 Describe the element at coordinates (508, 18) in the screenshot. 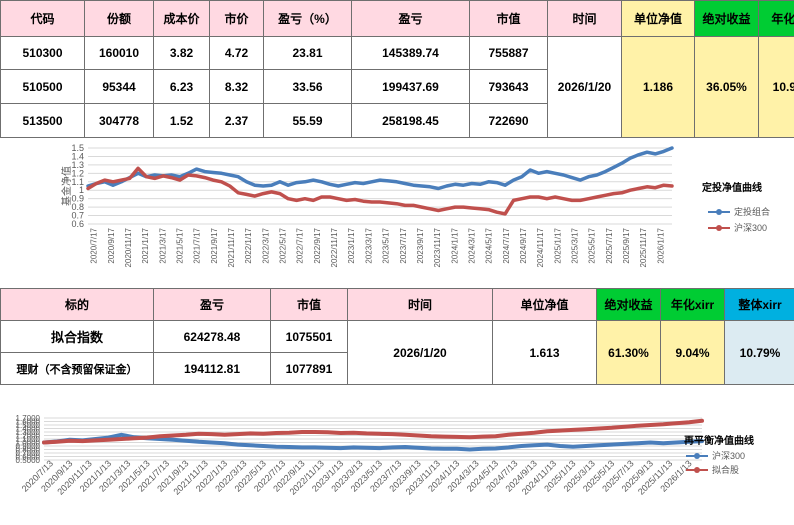

I see `header-value: 市值` at that location.